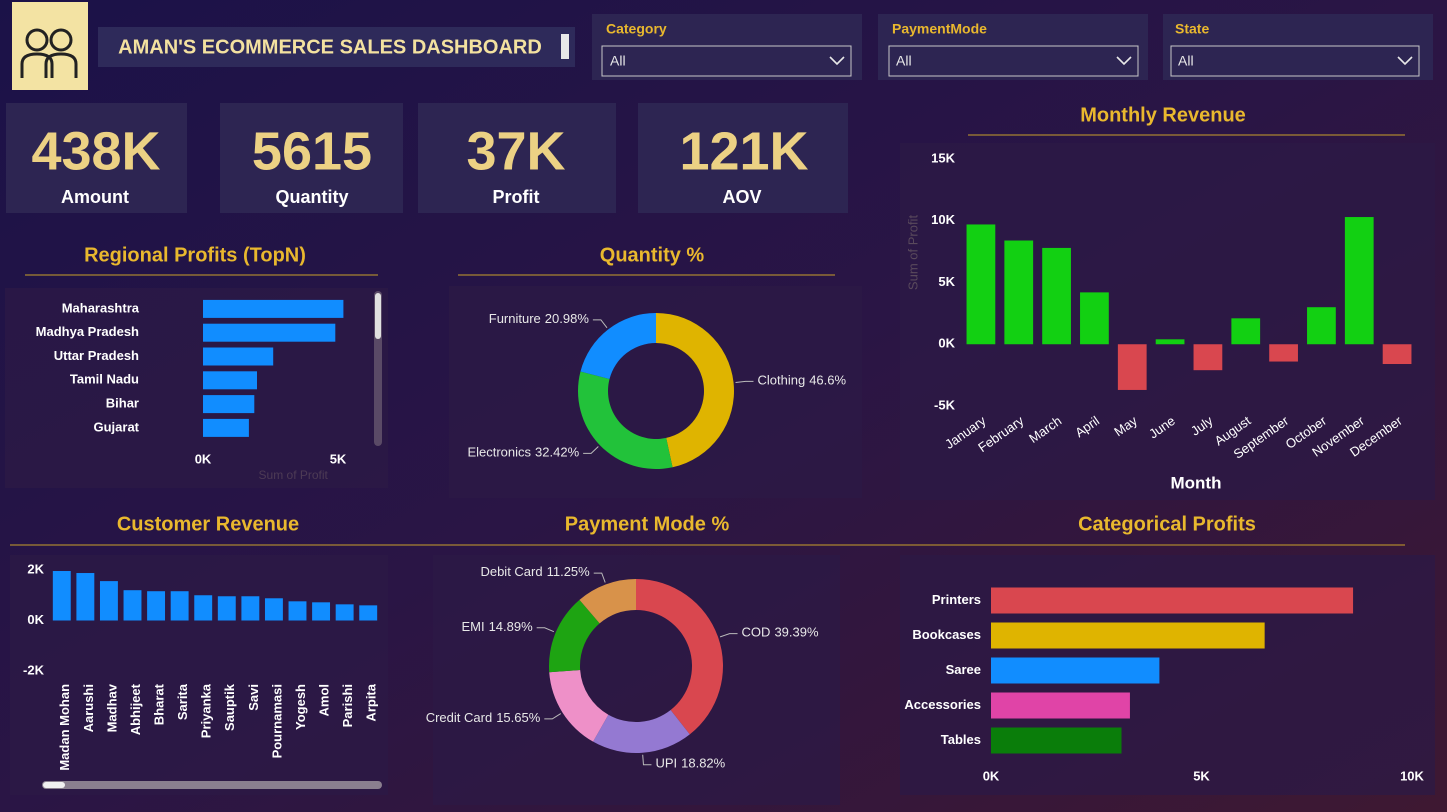 The image size is (1447, 812). I want to click on slicer-label: State, so click(1192, 29).